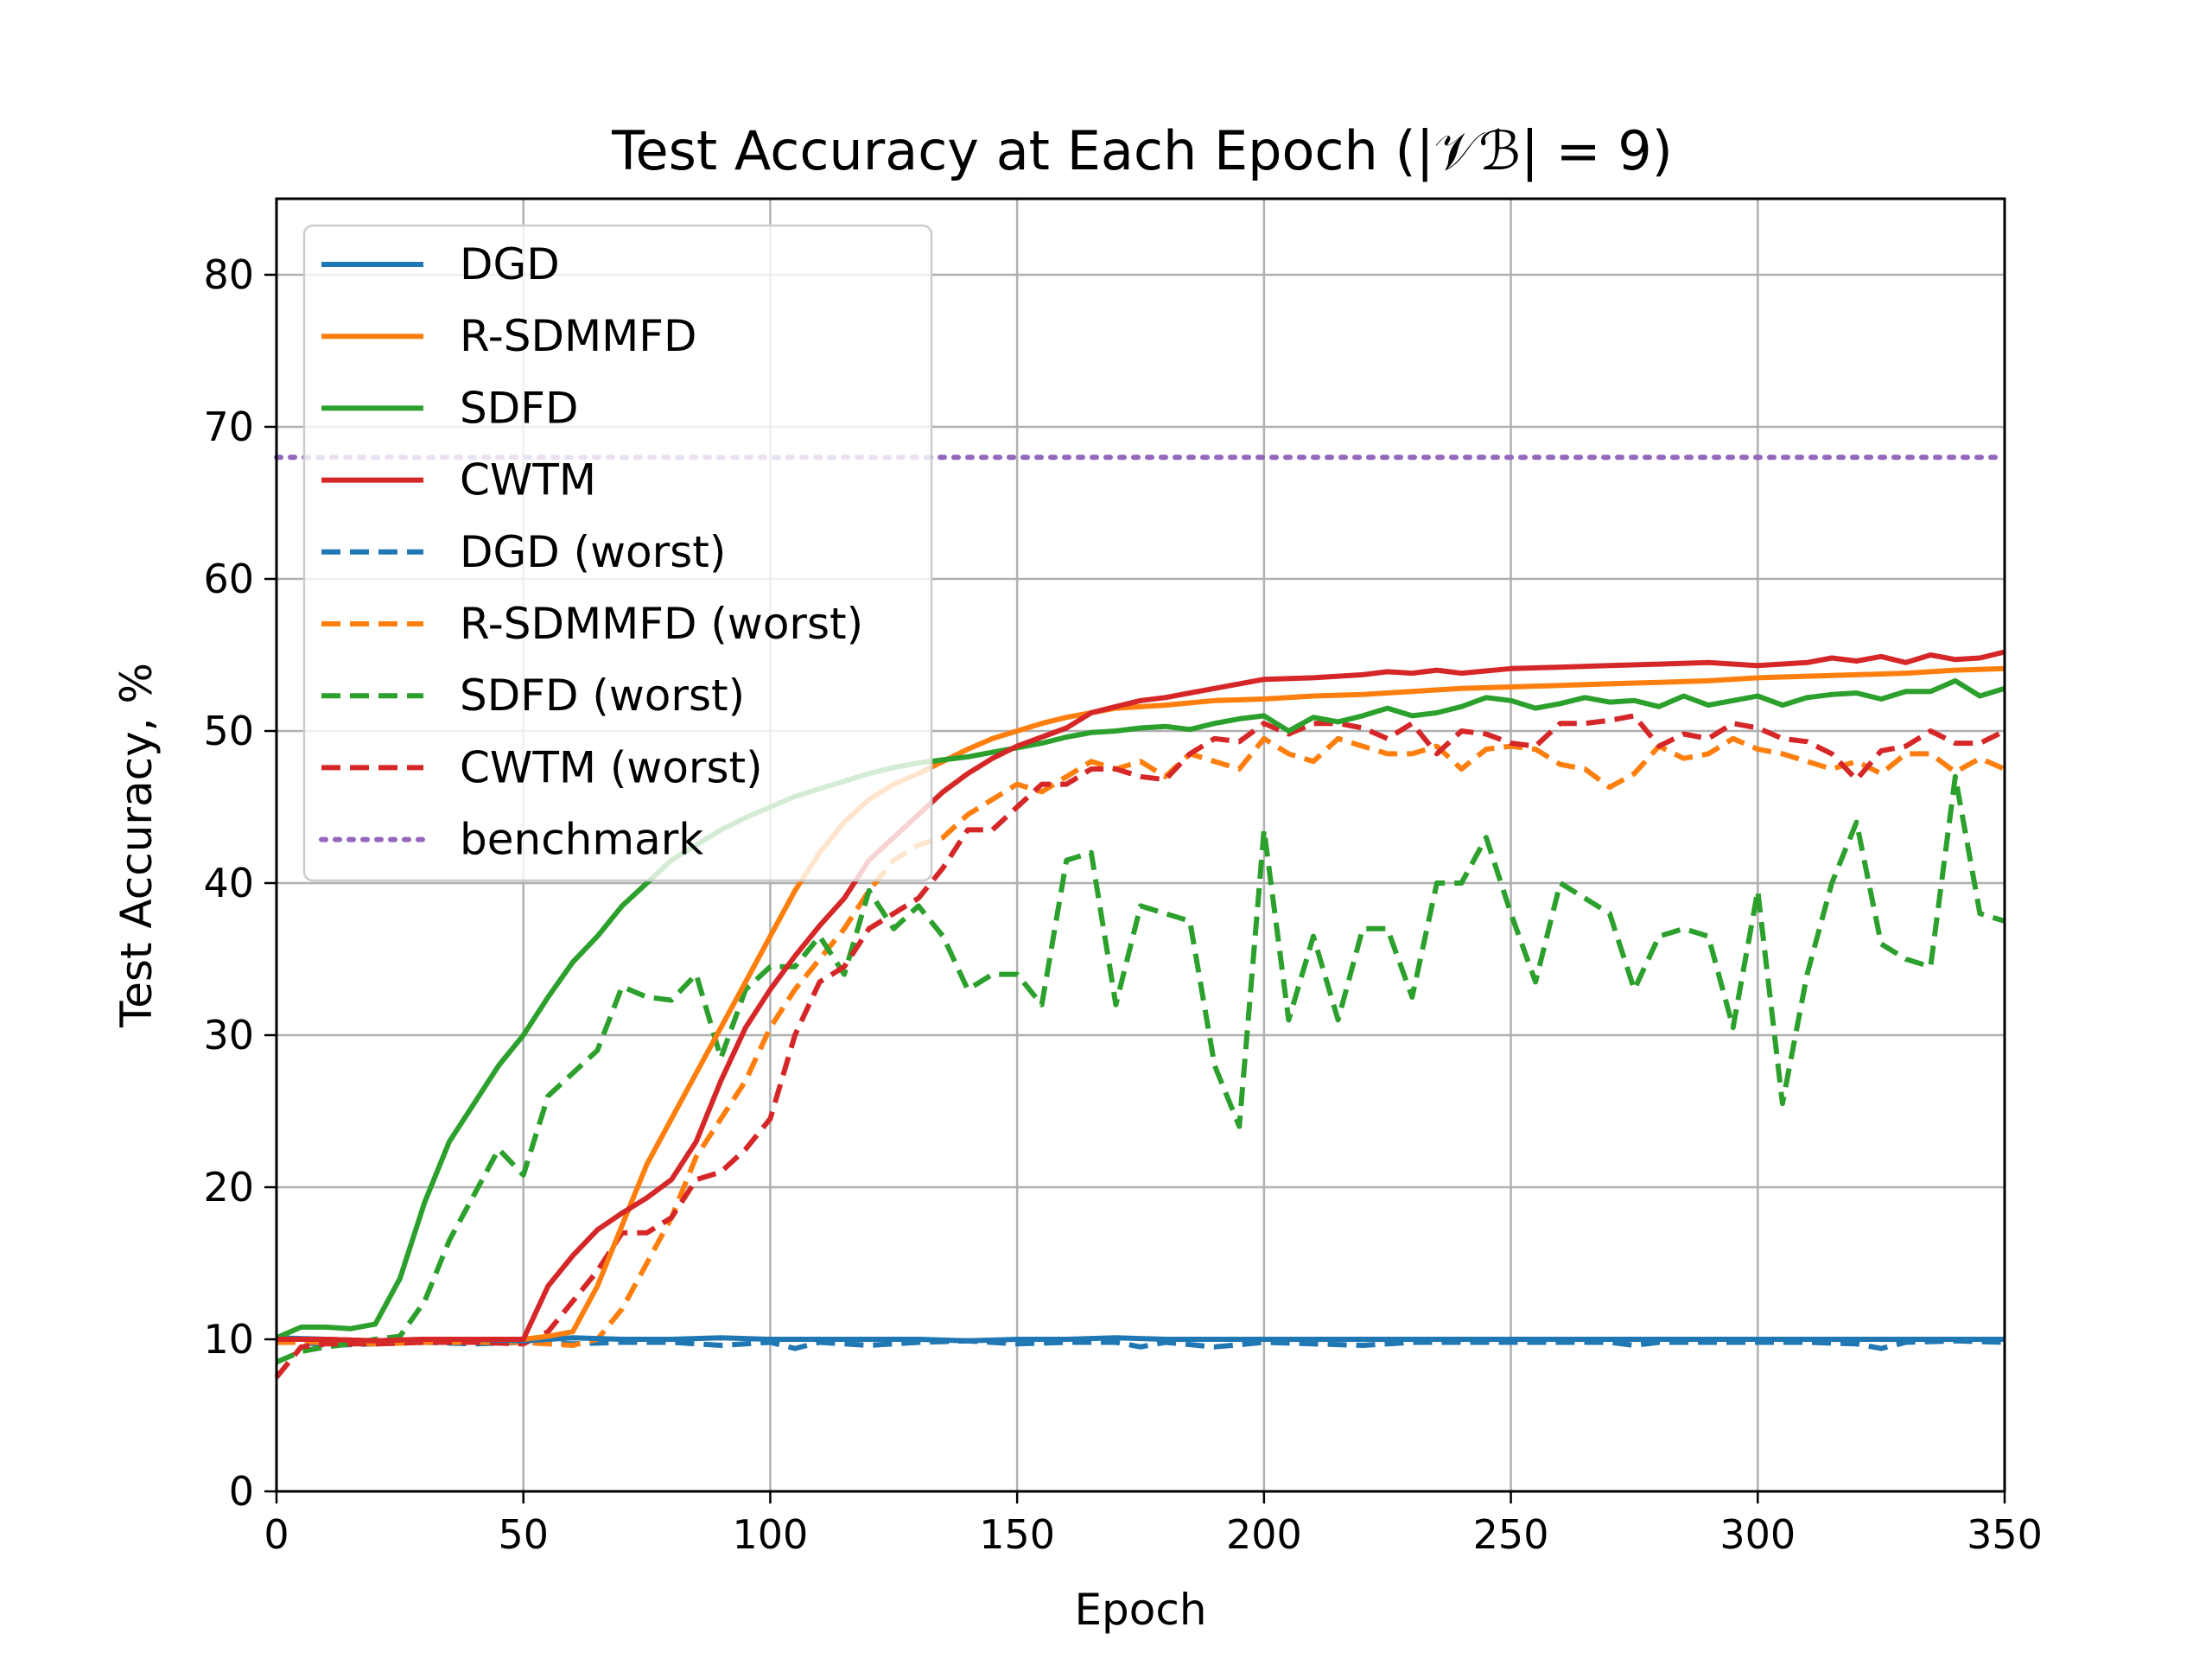  I want to click on x-tick-label: 300, so click(1757, 1534).